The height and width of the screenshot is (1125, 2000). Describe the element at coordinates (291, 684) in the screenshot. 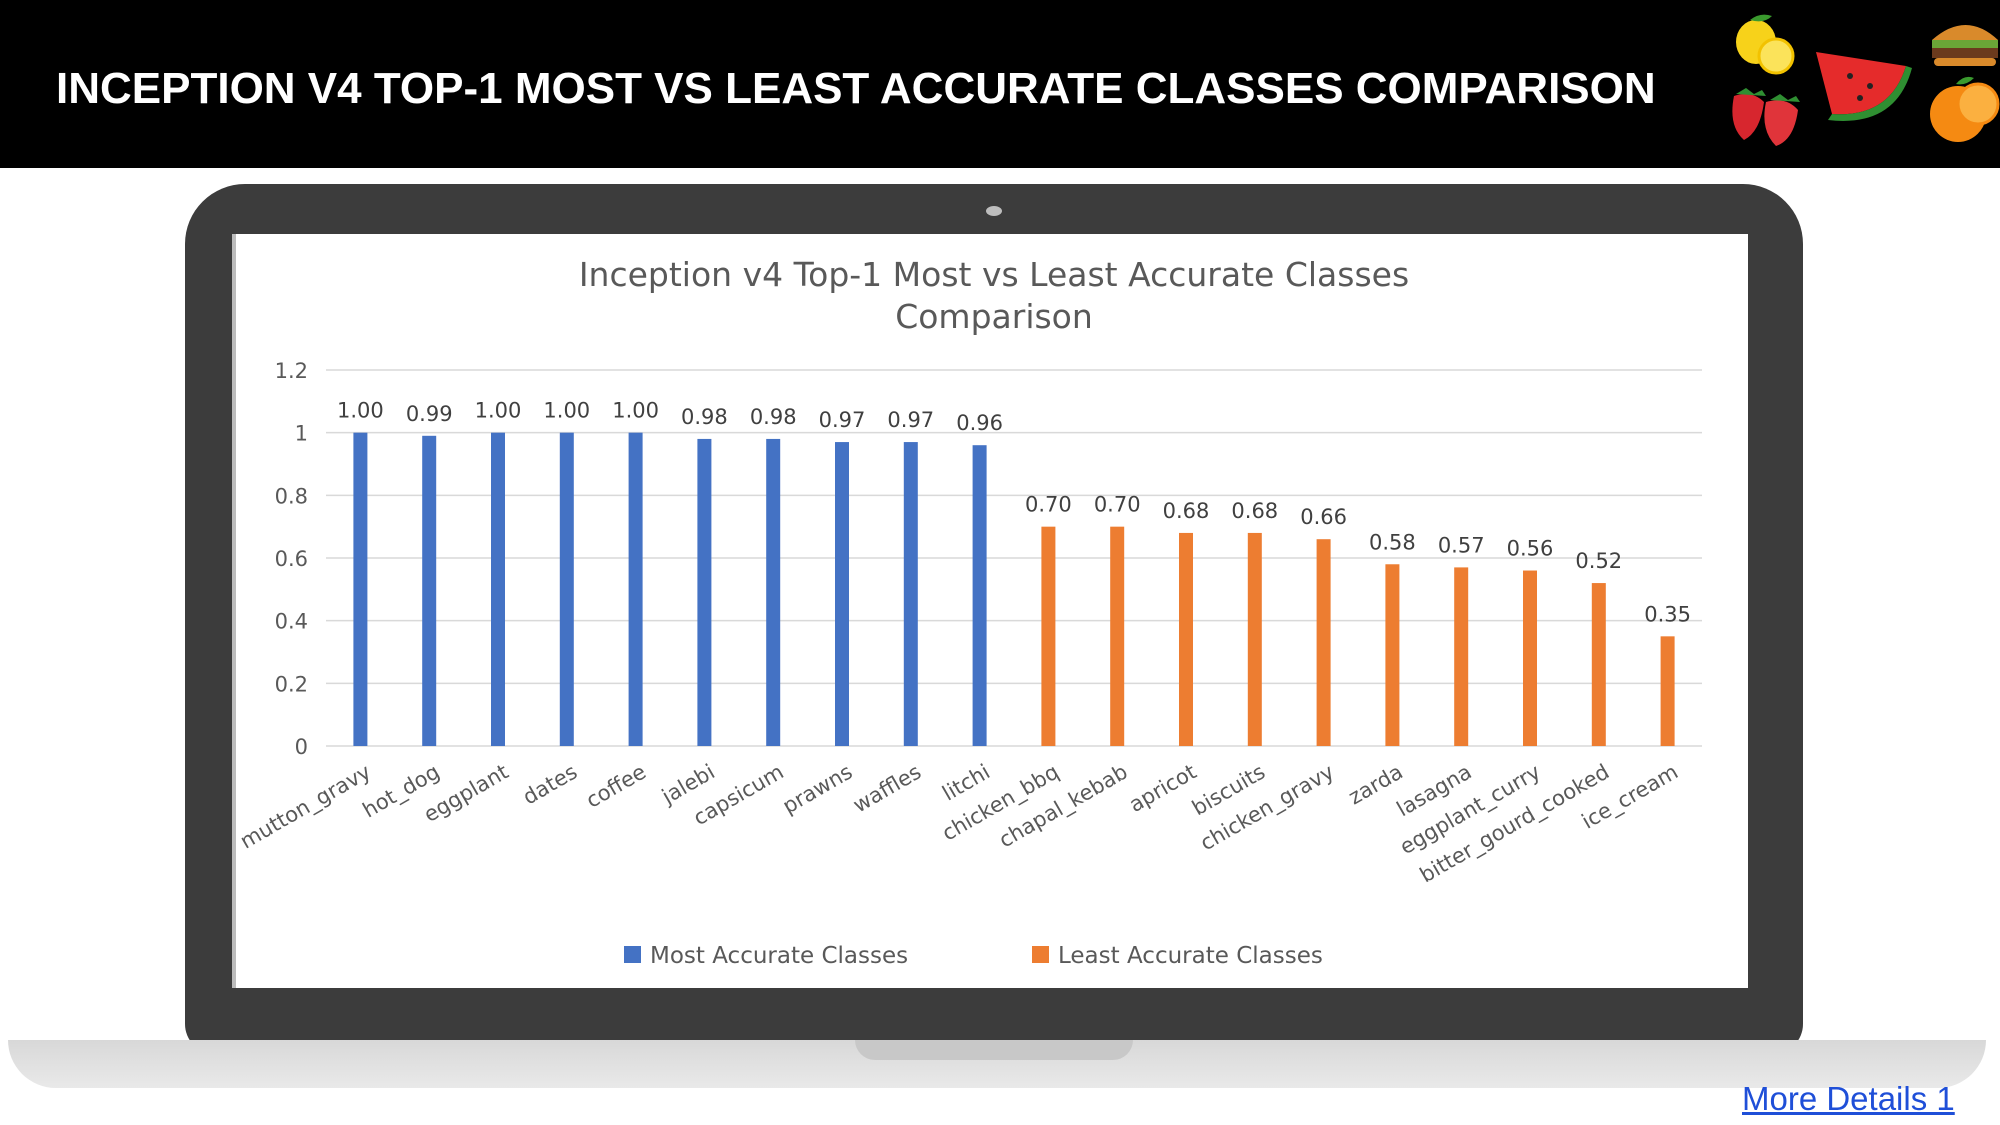

I see `y-tick-label: 0.2` at that location.